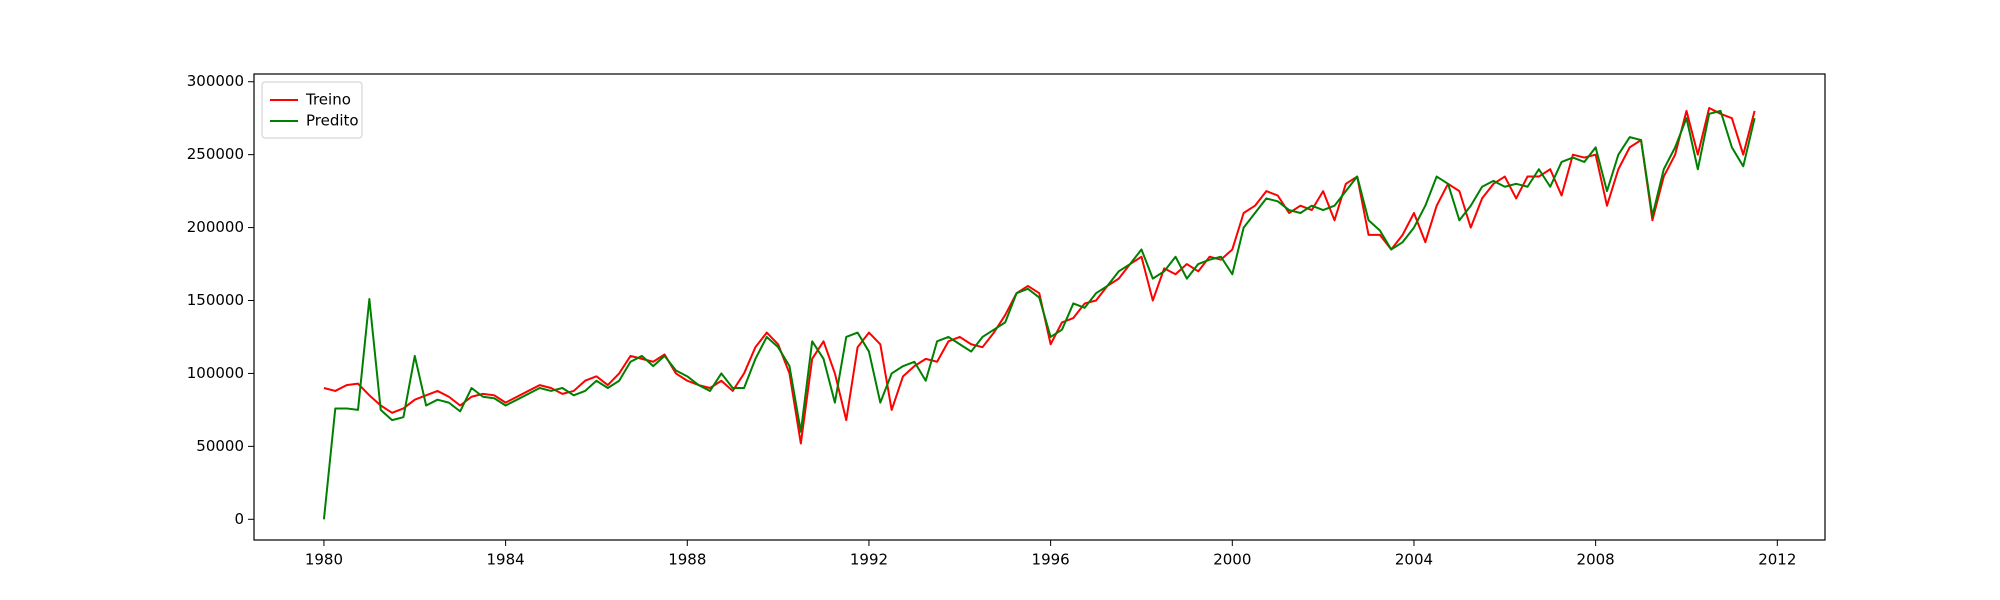 The height and width of the screenshot is (600, 2000). What do you see at coordinates (215, 154) in the screenshot?
I see `y-tick-label: 250000` at bounding box center [215, 154].